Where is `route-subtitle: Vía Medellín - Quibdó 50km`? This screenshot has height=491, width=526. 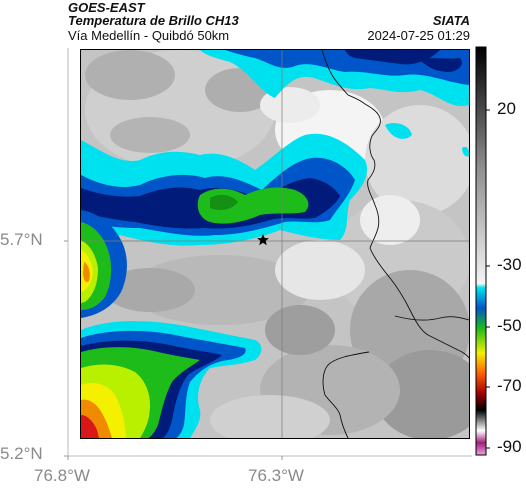 route-subtitle: Vía Medellín - Quibdó 50km is located at coordinates (149, 35).